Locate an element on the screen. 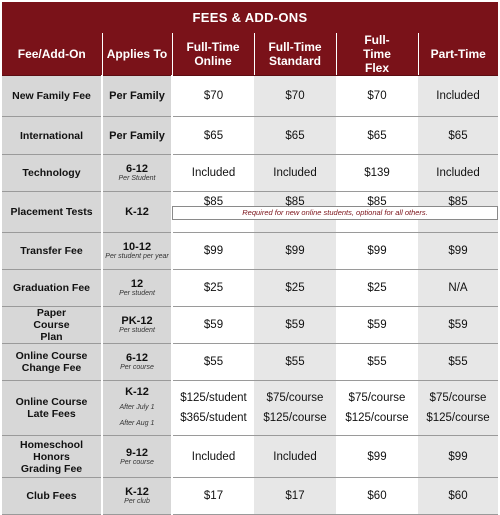 The width and height of the screenshot is (500, 515). applies-to: 12 Per student is located at coordinates (137, 288).